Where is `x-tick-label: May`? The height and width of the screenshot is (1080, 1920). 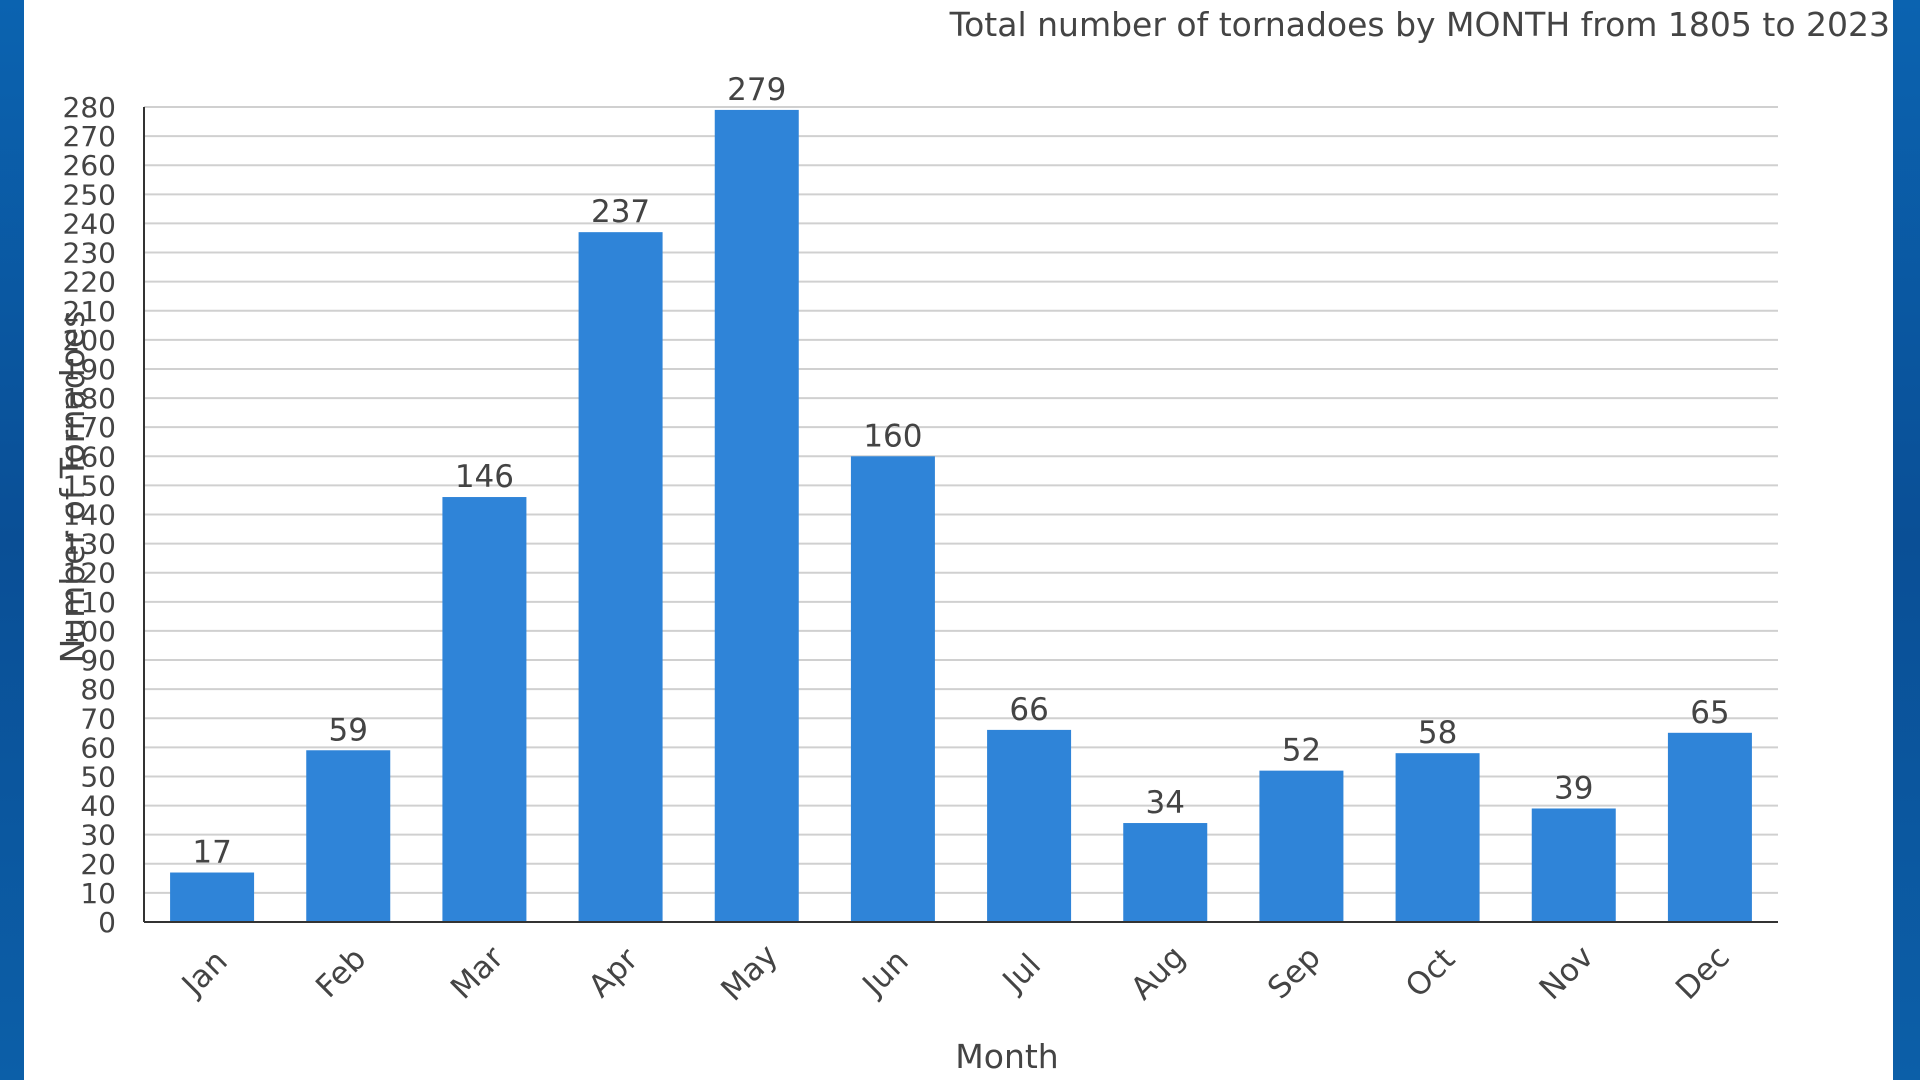
x-tick-label: May is located at coordinates (749, 973).